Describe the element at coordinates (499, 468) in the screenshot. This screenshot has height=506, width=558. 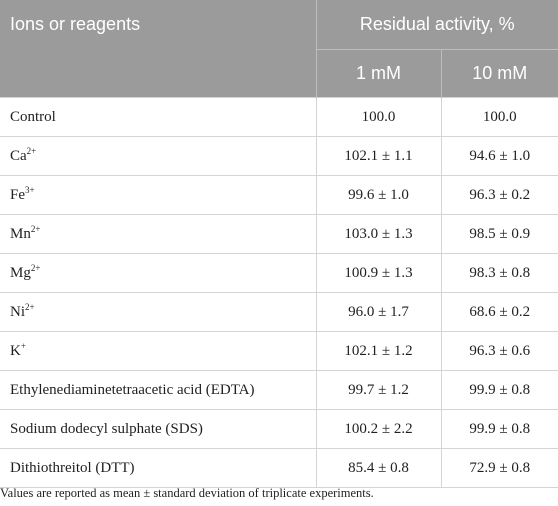
I see `value-10mm: 72.9 ± 0.8` at that location.